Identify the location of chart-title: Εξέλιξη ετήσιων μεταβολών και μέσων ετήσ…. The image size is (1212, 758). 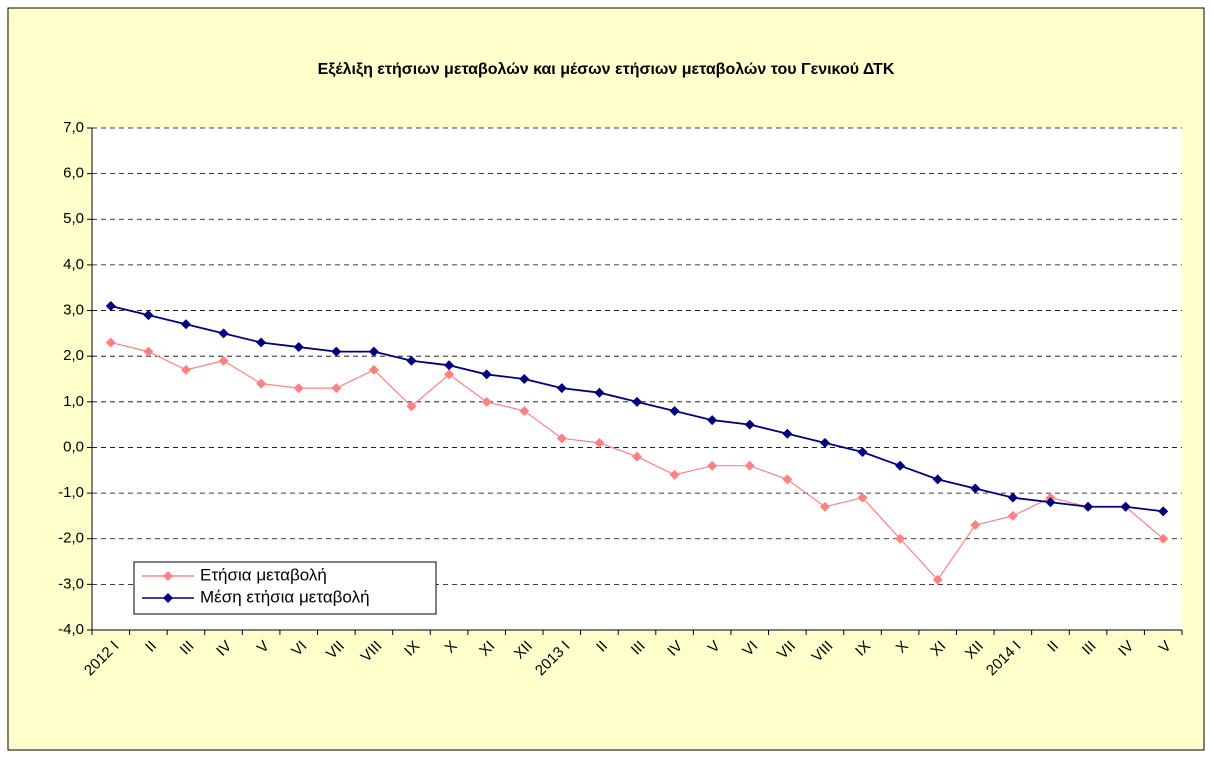
(606, 69).